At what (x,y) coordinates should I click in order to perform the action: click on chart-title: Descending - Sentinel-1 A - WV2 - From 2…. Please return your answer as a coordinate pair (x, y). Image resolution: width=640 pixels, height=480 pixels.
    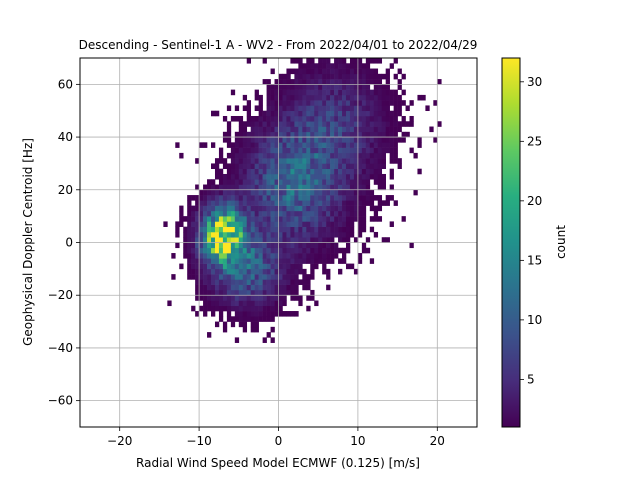
    Looking at the image, I should click on (278, 45).